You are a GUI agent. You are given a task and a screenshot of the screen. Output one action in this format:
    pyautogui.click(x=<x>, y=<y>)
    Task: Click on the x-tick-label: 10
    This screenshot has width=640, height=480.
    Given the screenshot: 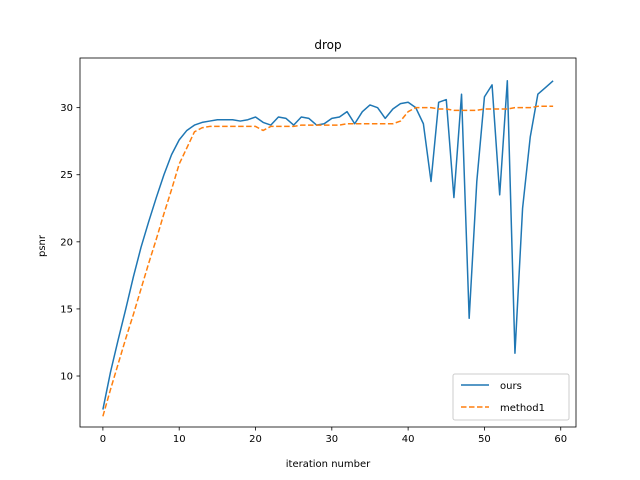 What is the action you would take?
    pyautogui.click(x=179, y=439)
    